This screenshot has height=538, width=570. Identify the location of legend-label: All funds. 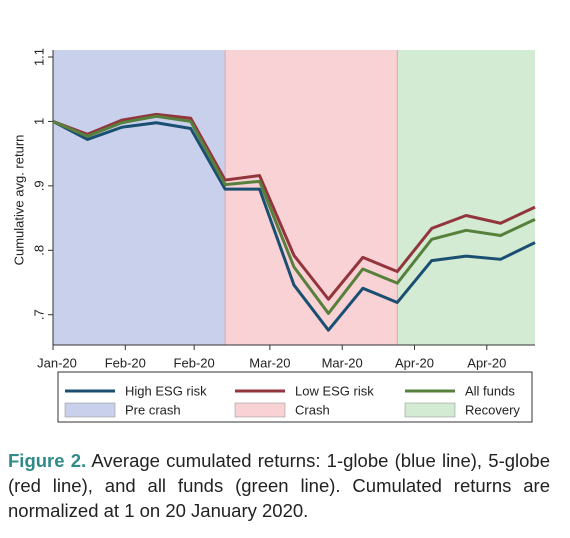
(490, 390).